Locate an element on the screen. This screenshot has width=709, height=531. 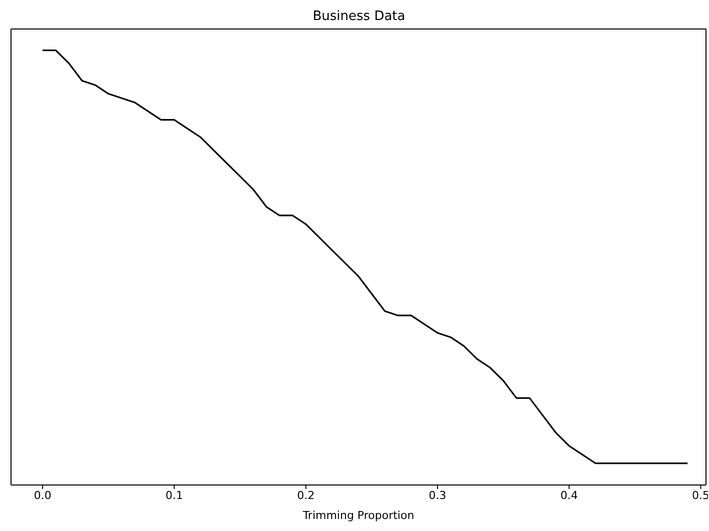
x-tick-label: 0.0 is located at coordinates (43, 495).